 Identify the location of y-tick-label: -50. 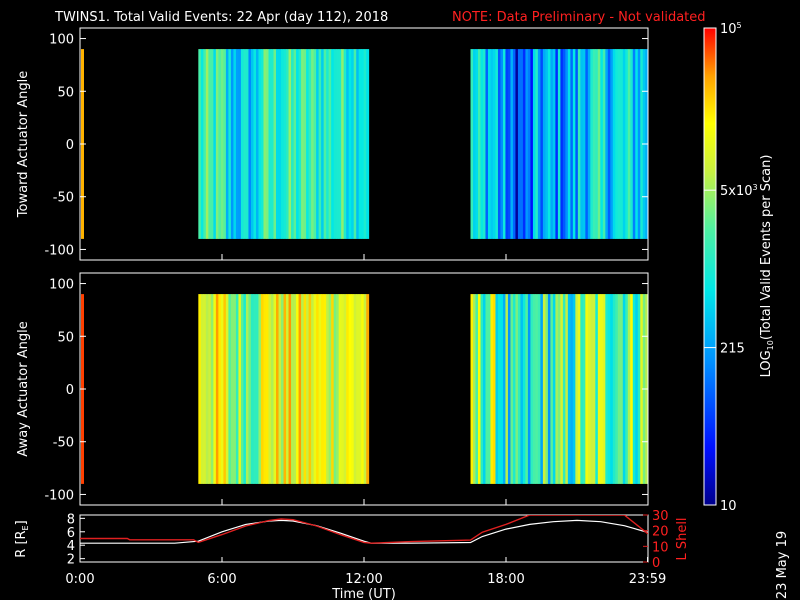
(63, 198).